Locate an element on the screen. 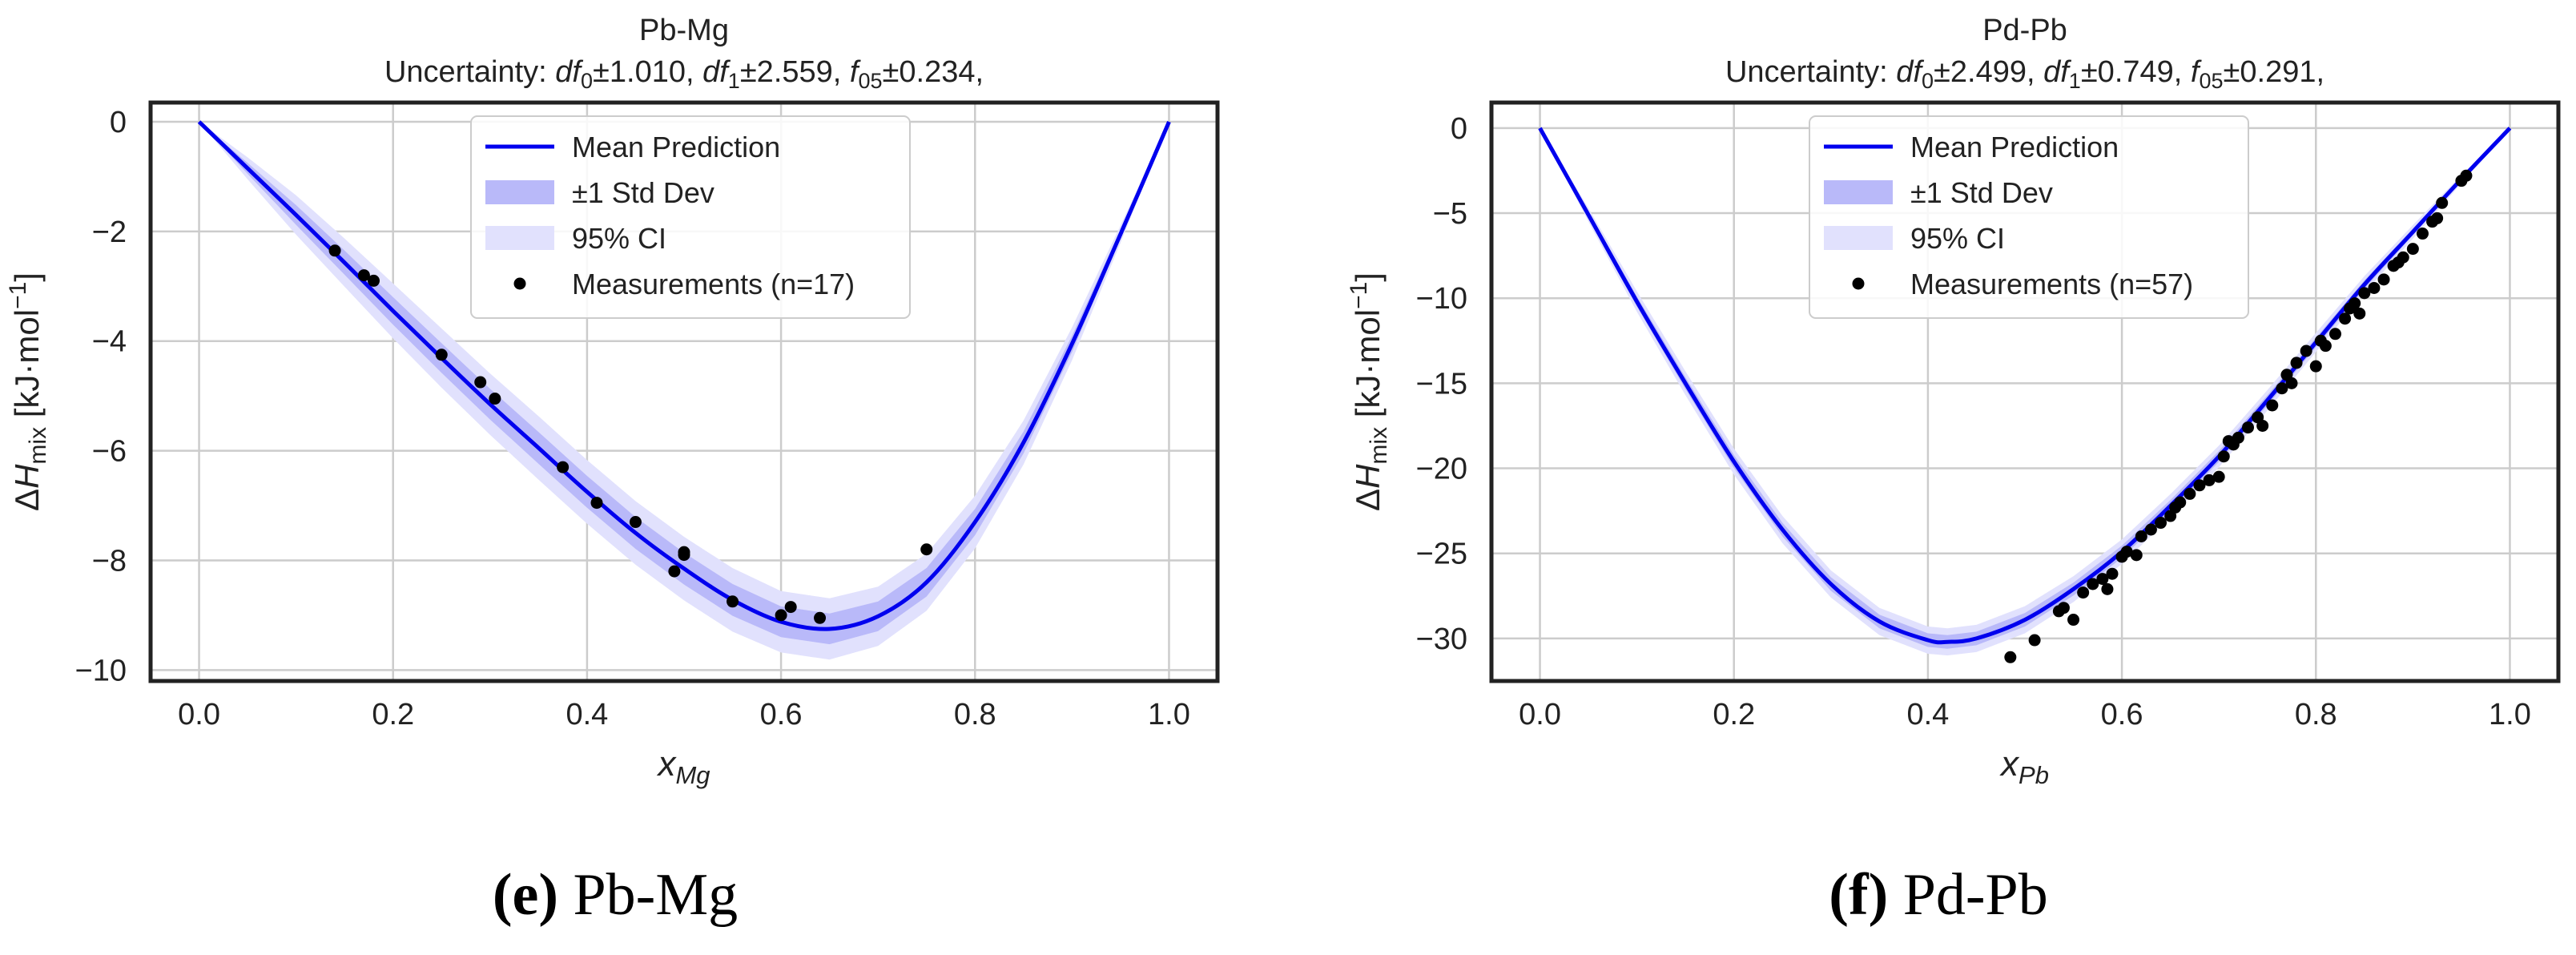 This screenshot has width=2576, height=955. panel-2-xtick-label-4: 0.8 is located at coordinates (2316, 714).